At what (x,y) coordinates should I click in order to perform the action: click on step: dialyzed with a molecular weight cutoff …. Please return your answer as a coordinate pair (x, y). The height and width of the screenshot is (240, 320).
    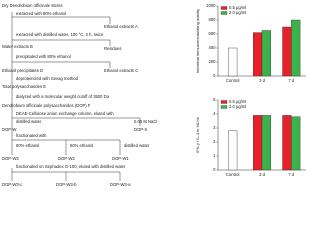
    Looking at the image, I should click on (63, 96).